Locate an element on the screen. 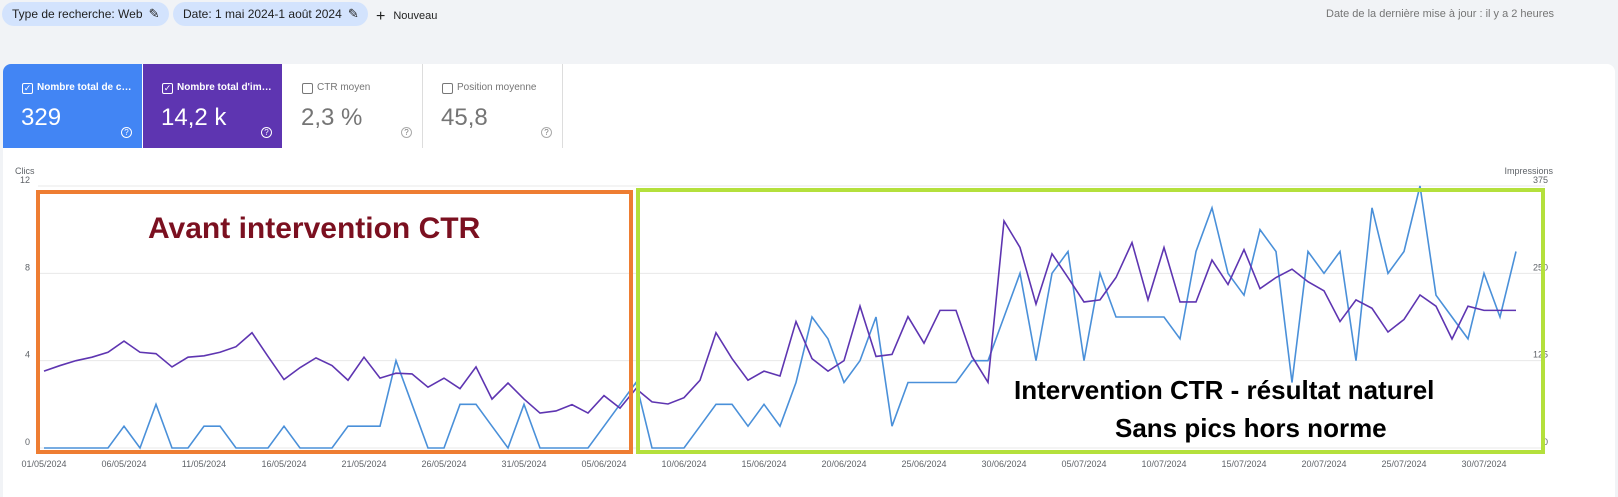 The width and height of the screenshot is (1618, 497). x-tick-label: 05/07/2024 is located at coordinates (1083, 464).